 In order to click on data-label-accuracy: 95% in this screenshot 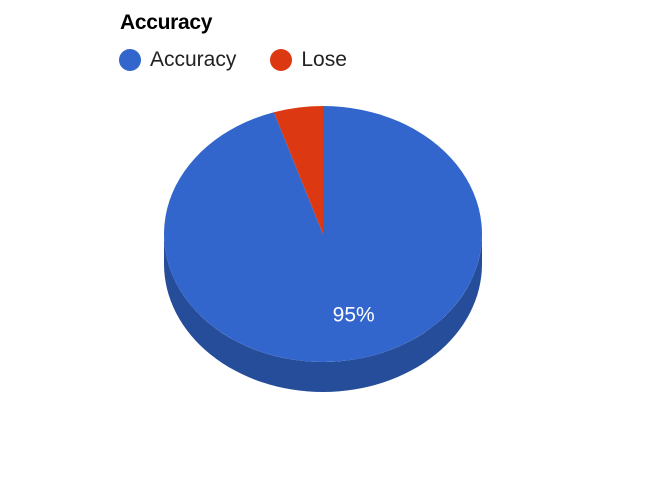, I will do `click(354, 315)`.